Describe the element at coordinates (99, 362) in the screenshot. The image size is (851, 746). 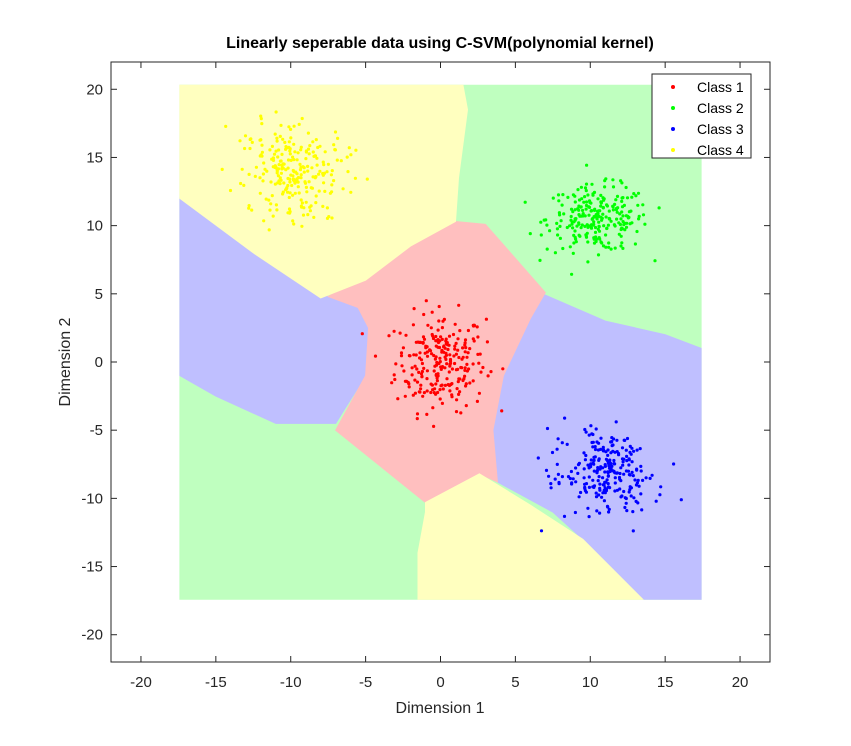
I see `y-tick-label: 0` at that location.